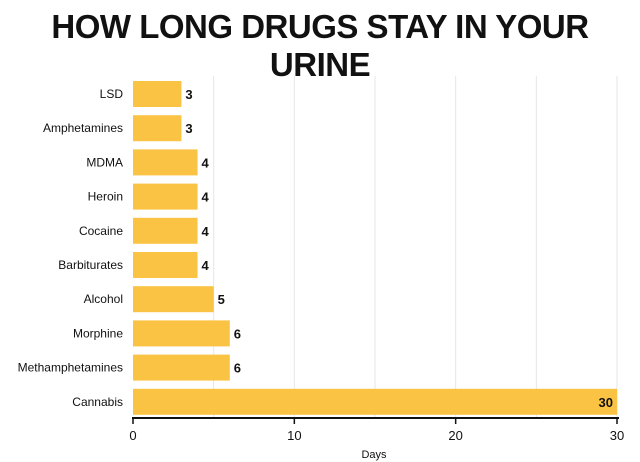 Image resolution: width=640 pixels, height=462 pixels. I want to click on value-label-alcohol: 5, so click(221, 299).